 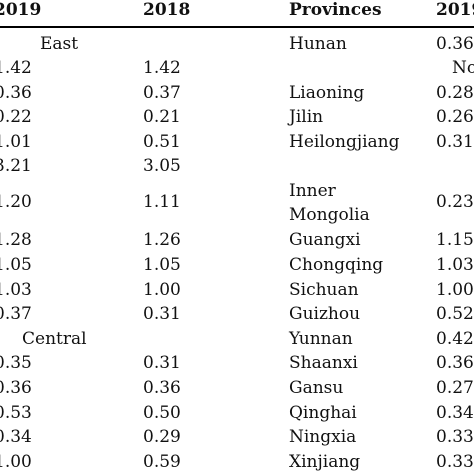 What do you see at coordinates (162, 265) in the screenshot?
I see `east-2018-value: 1.05` at bounding box center [162, 265].